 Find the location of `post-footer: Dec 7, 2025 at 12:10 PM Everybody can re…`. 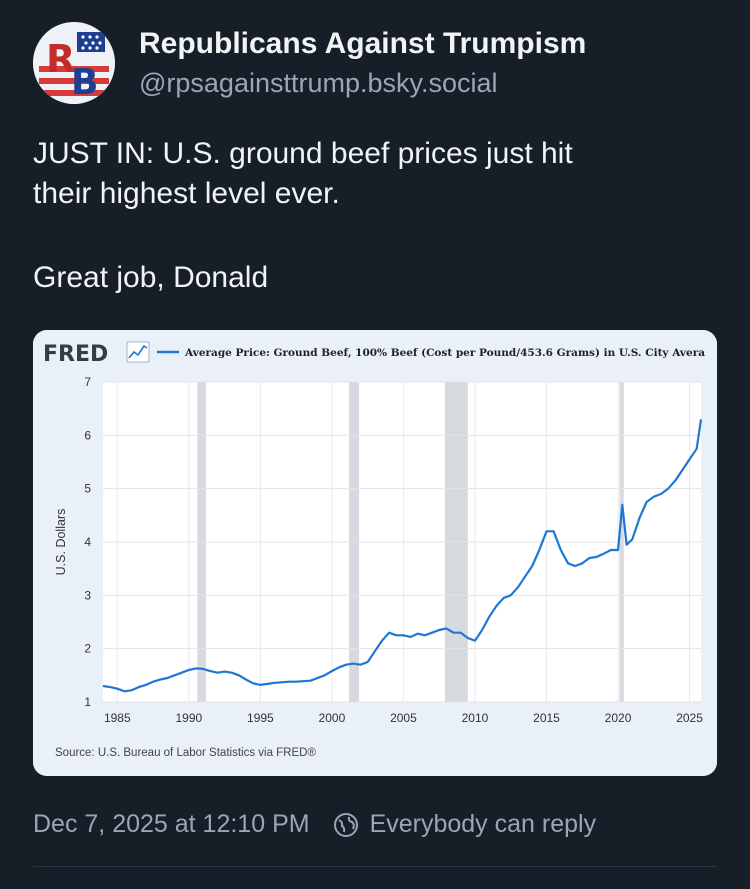

post-footer: Dec 7, 2025 at 12:10 PM Everybody can re… is located at coordinates (314, 824).